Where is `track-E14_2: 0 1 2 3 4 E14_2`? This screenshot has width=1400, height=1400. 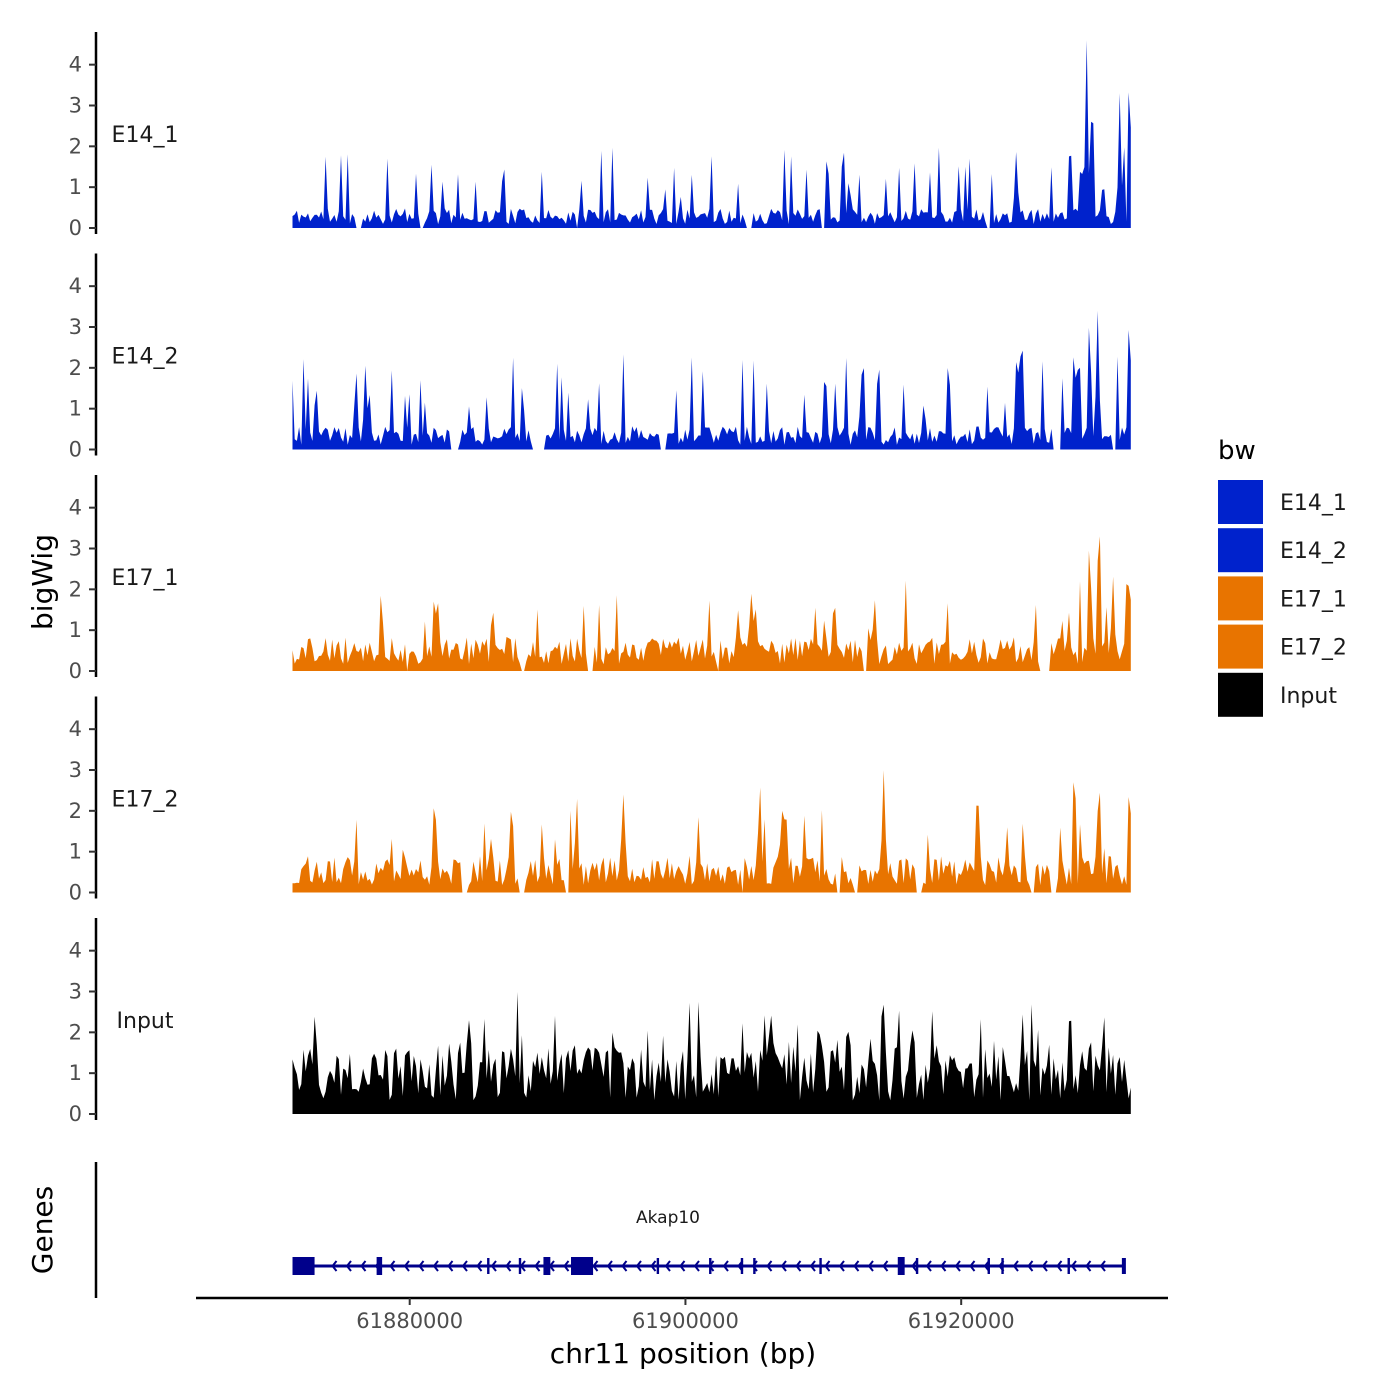
track-E14_2: 0 1 2 3 4 E14_2 is located at coordinates (600, 357).